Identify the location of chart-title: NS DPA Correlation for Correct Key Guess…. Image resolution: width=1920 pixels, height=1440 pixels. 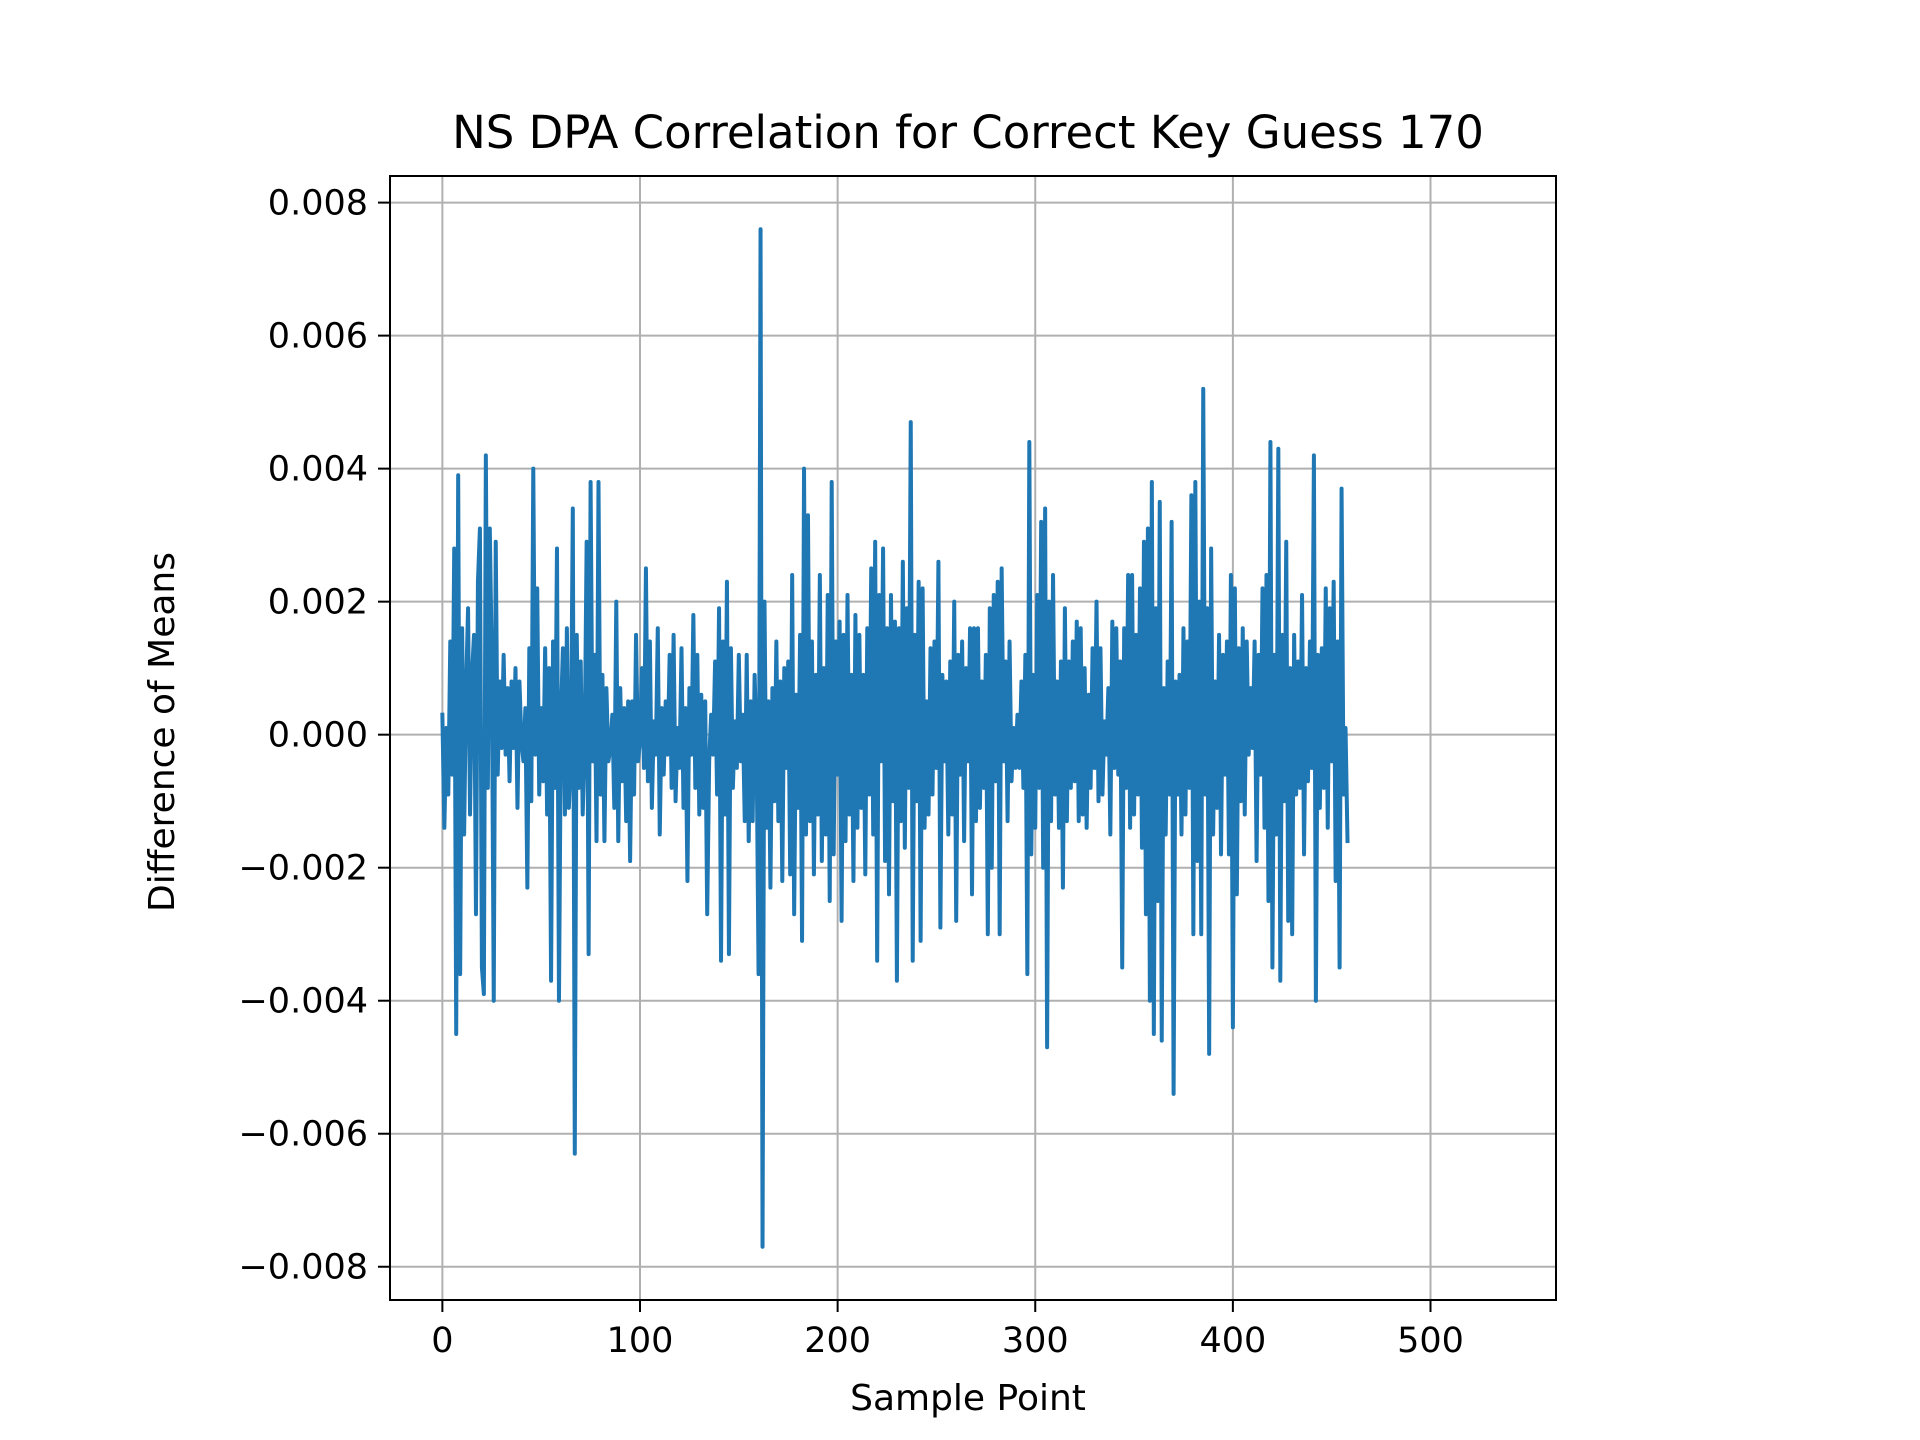
(968, 132).